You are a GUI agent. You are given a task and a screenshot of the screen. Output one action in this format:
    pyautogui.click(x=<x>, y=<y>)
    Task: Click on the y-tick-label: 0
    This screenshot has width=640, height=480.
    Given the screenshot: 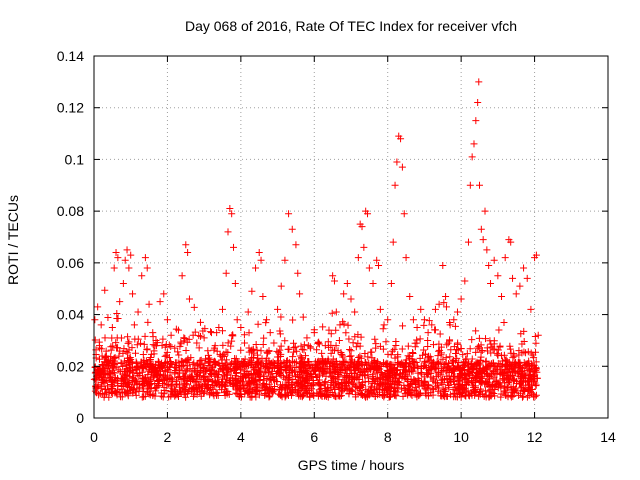 What is the action you would take?
    pyautogui.click(x=80, y=418)
    